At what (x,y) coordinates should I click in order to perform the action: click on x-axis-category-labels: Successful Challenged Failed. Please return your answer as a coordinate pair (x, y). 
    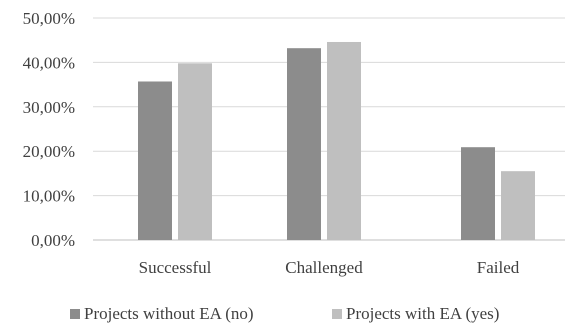
    Looking at the image, I should click on (329, 267).